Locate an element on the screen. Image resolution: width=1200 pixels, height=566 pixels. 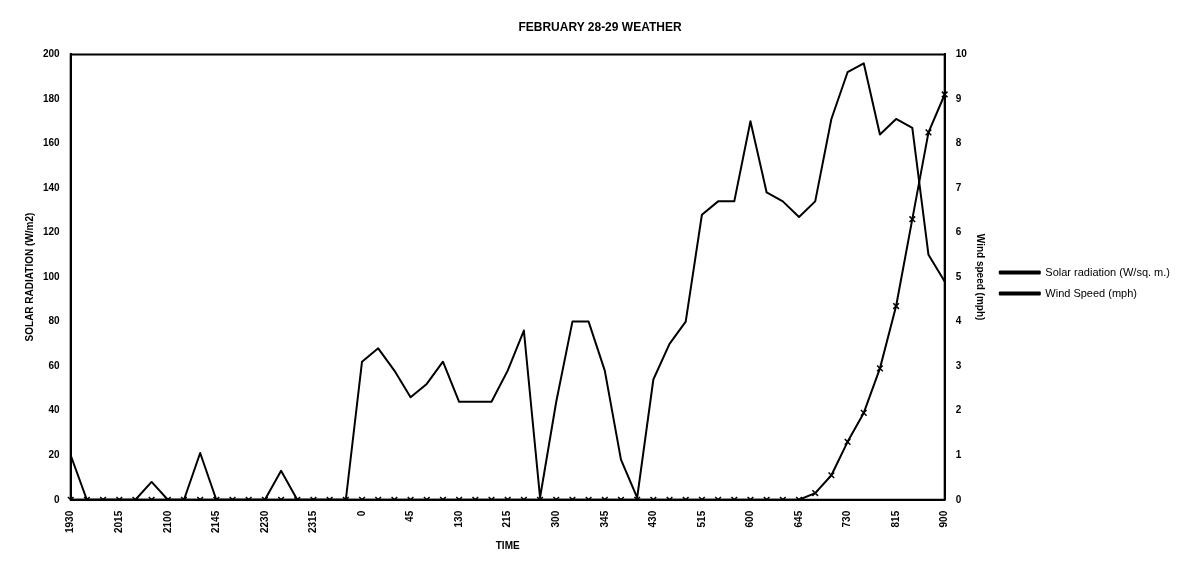
x-tick-label: 2100 is located at coordinates (167, 521).